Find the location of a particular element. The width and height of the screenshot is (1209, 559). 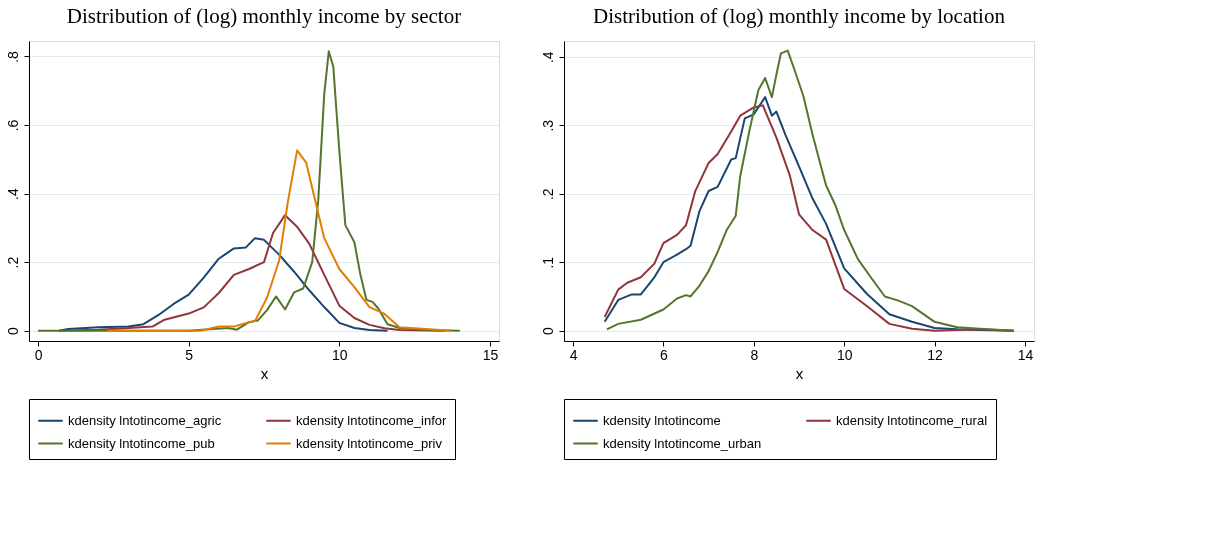

x-tick-label: 14 is located at coordinates (1025, 354).